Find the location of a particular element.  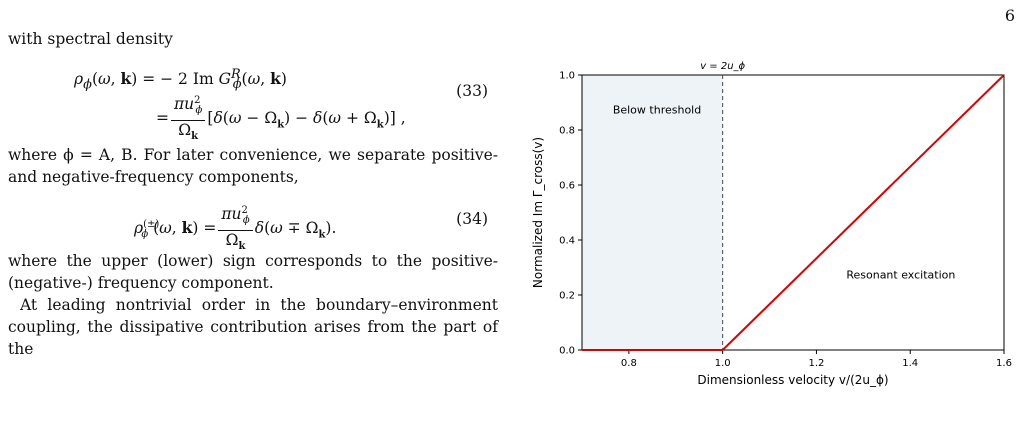

page-number: 6 is located at coordinates (1009, 15).